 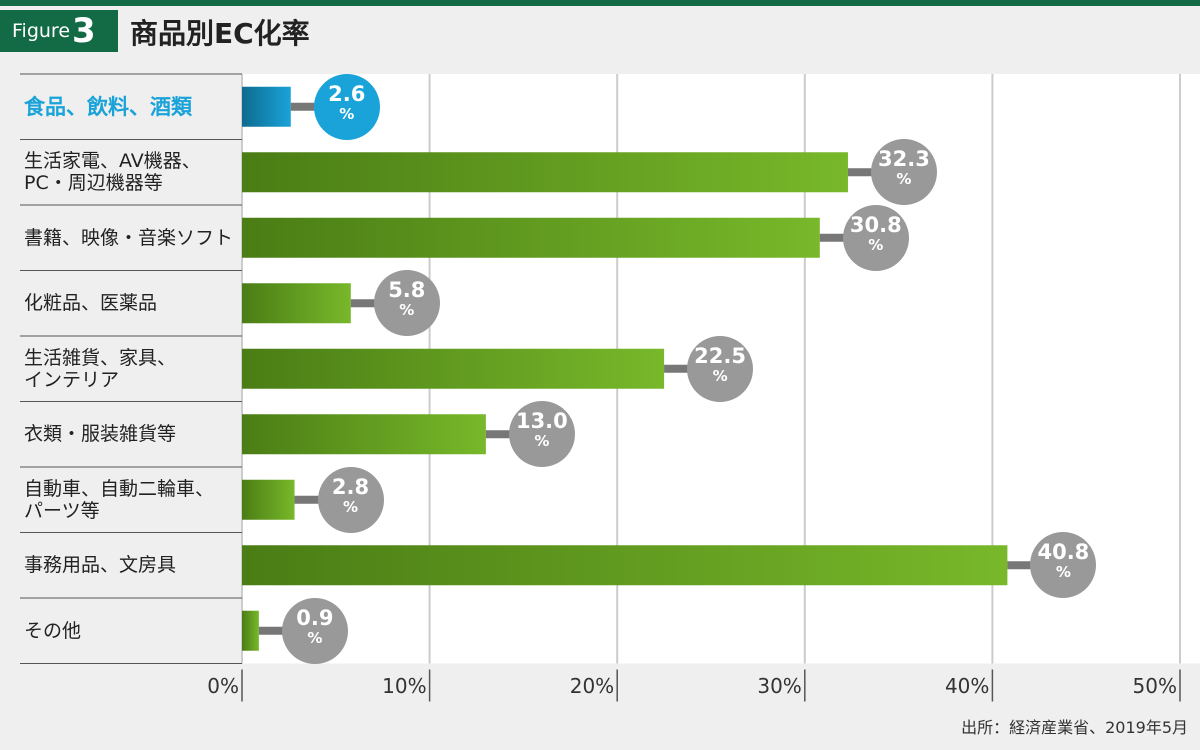 I want to click on chart-title: 商品別EC化率, so click(x=220, y=33).